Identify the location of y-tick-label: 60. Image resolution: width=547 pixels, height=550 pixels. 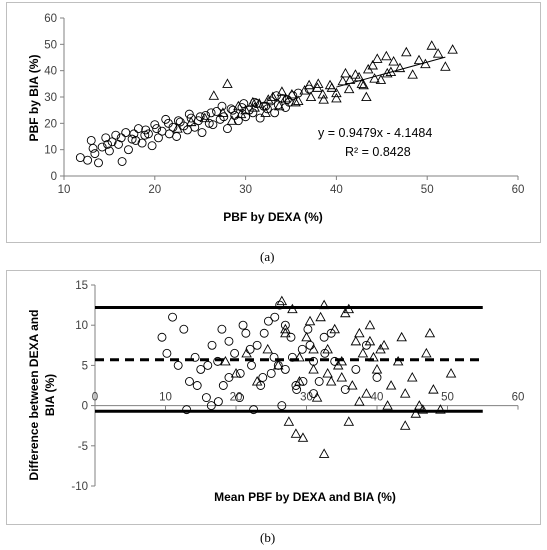
(50, 19).